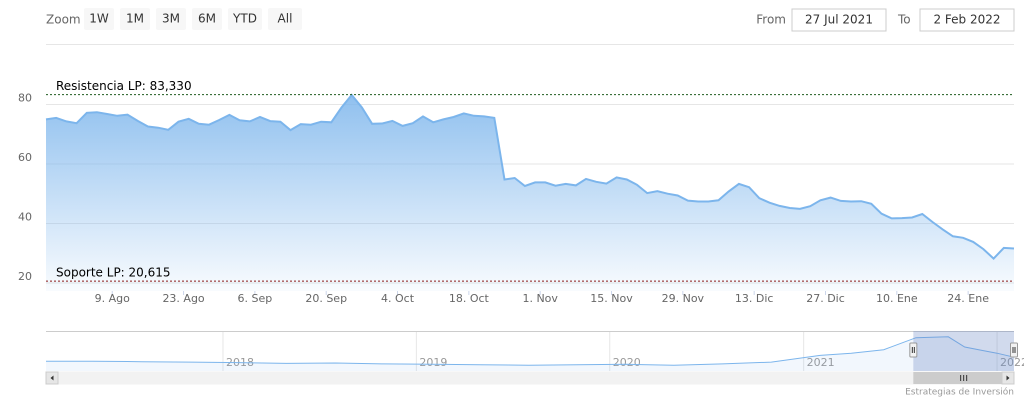 The image size is (1024, 400). What do you see at coordinates (771, 20) in the screenshot?
I see `from-label: From` at bounding box center [771, 20].